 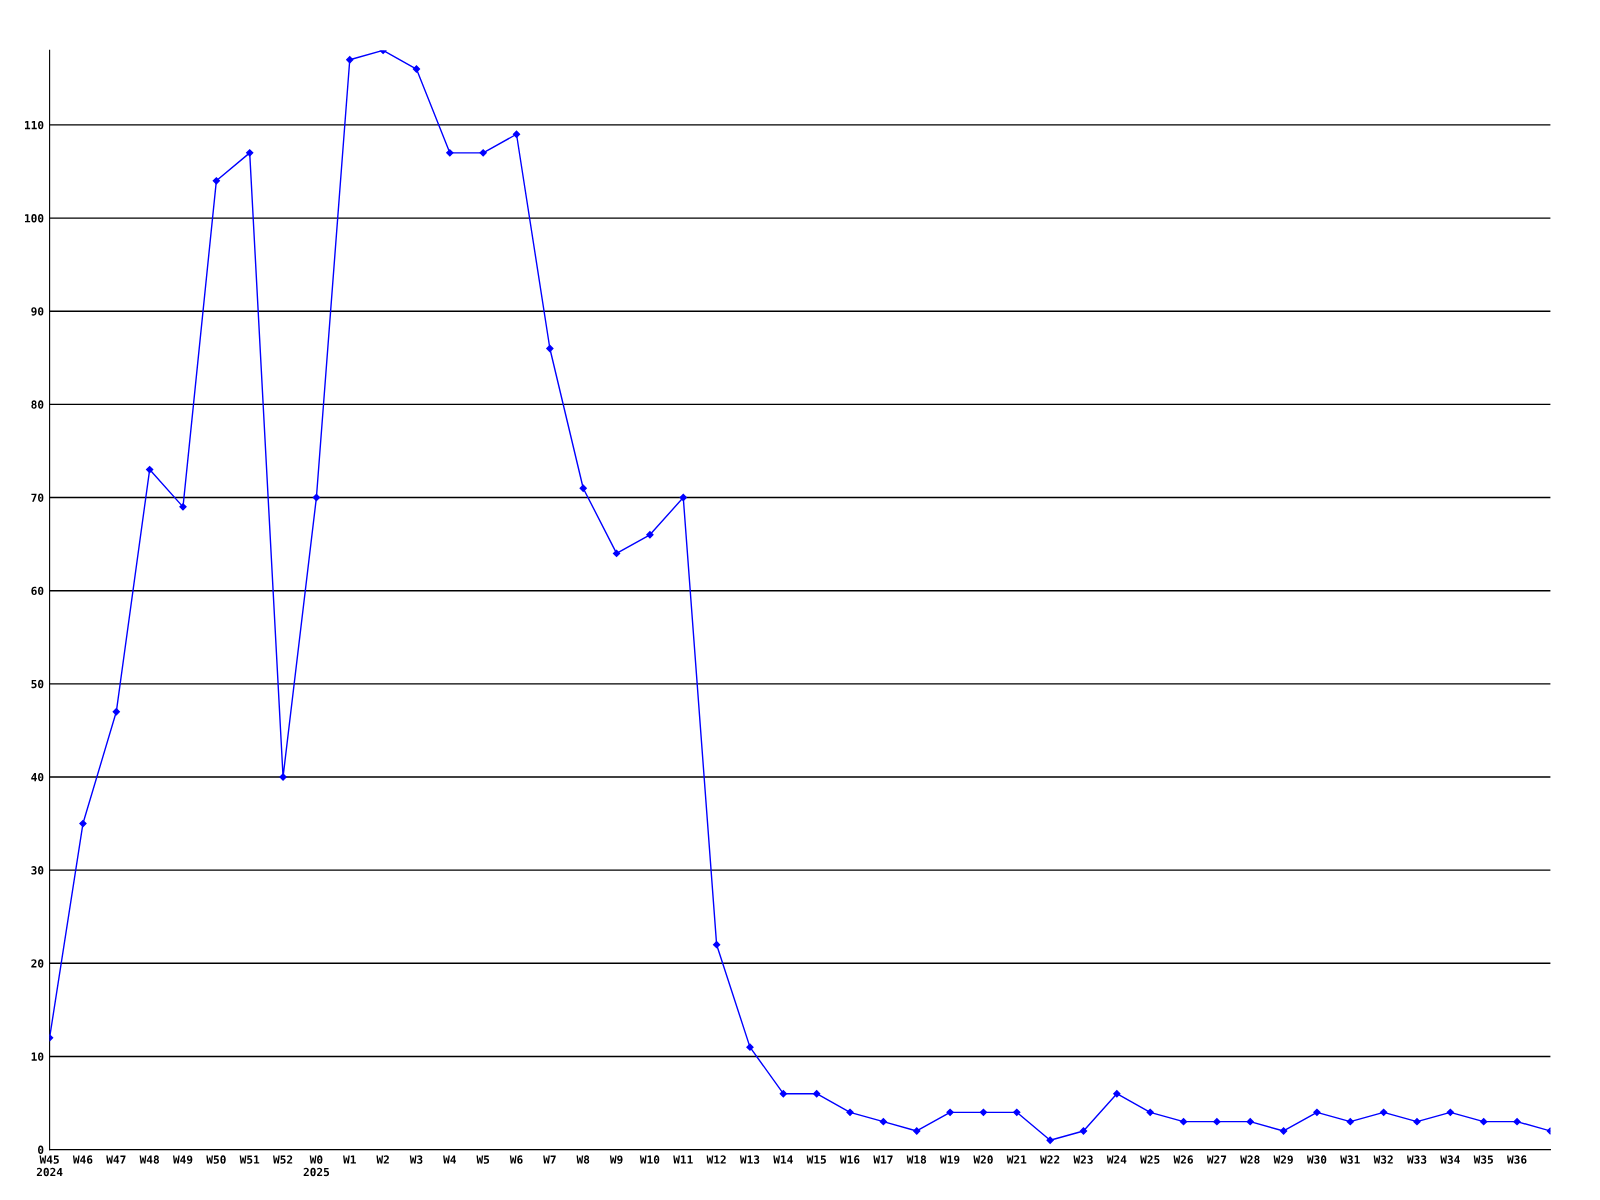 I want to click on y-tick-label: 0, so click(x=41, y=1149).